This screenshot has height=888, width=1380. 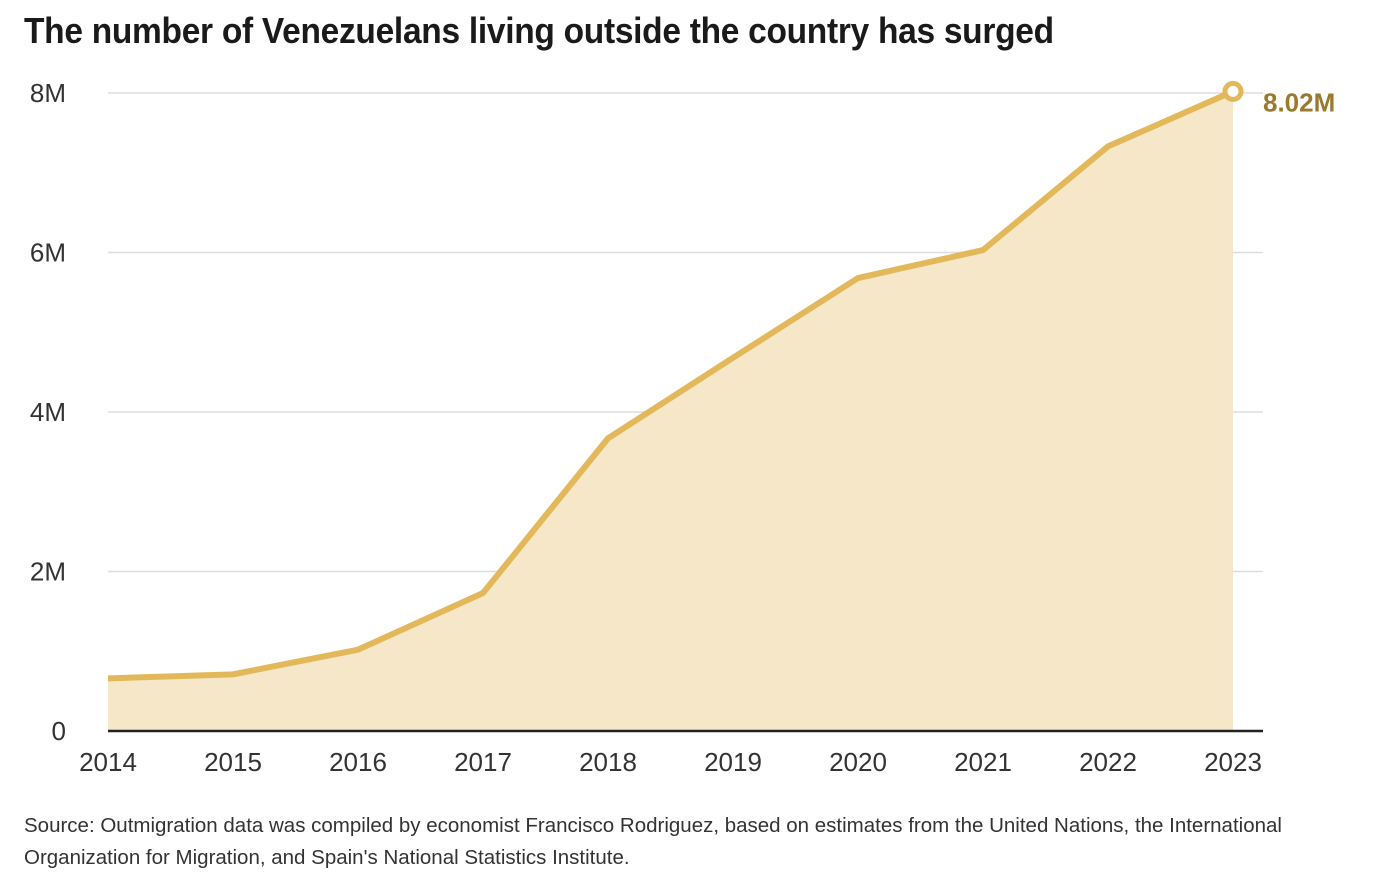 I want to click on x-tick-label: 2018, so click(x=608, y=762).